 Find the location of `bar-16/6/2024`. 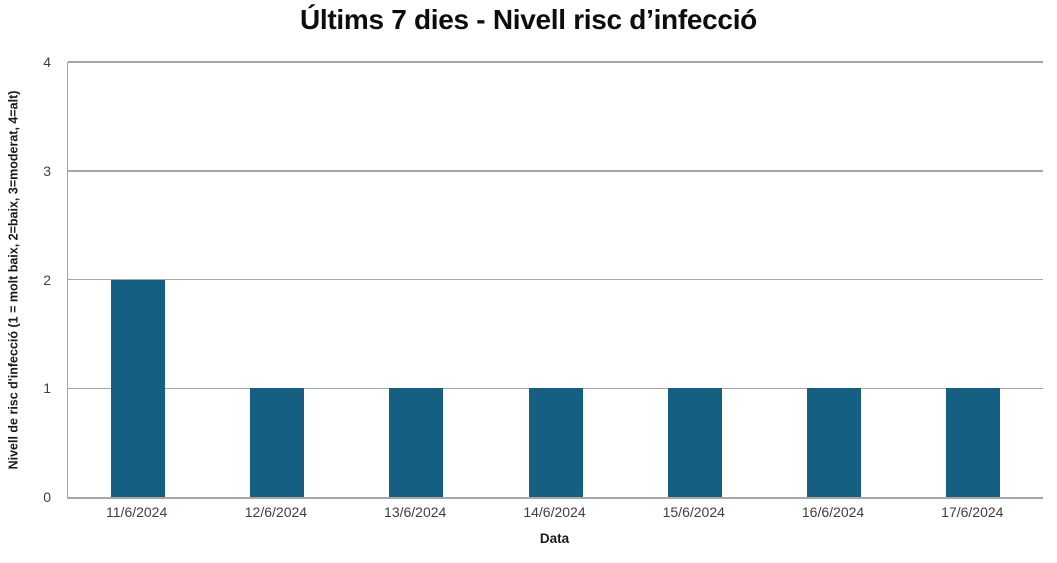

bar-16/6/2024 is located at coordinates (834, 442).